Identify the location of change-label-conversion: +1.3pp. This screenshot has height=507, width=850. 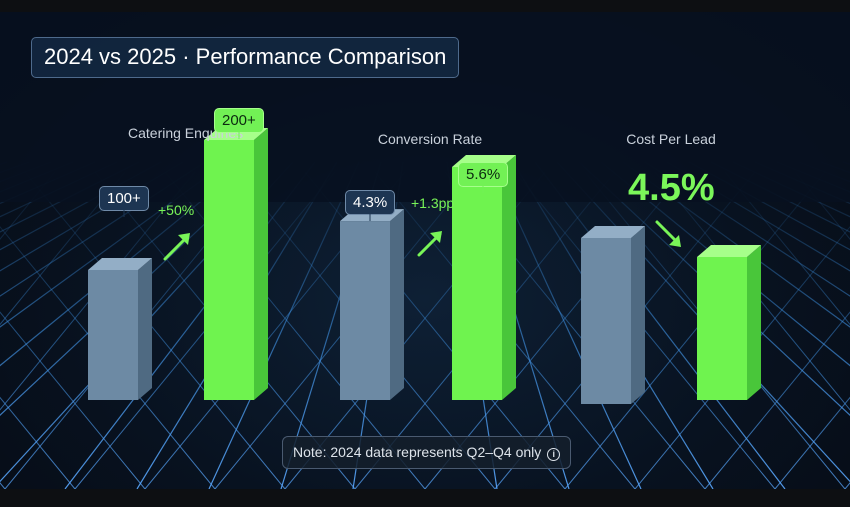
(433, 203).